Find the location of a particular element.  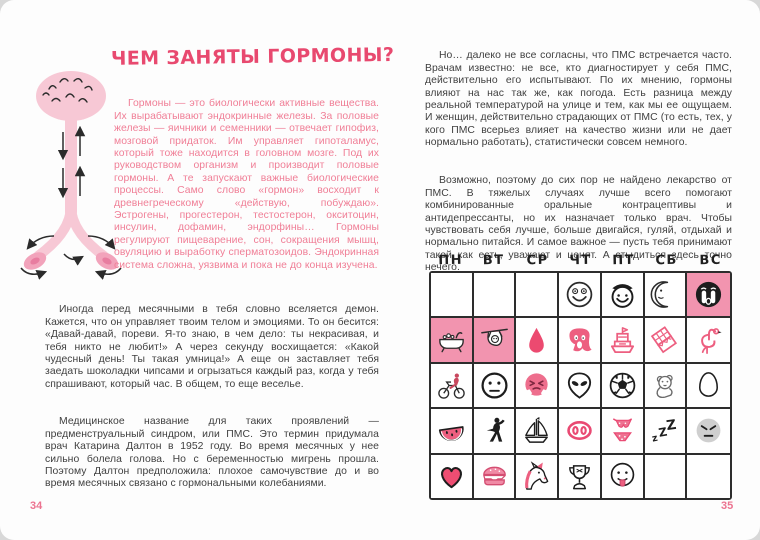

chocolate-icon is located at coordinates (664, 340).